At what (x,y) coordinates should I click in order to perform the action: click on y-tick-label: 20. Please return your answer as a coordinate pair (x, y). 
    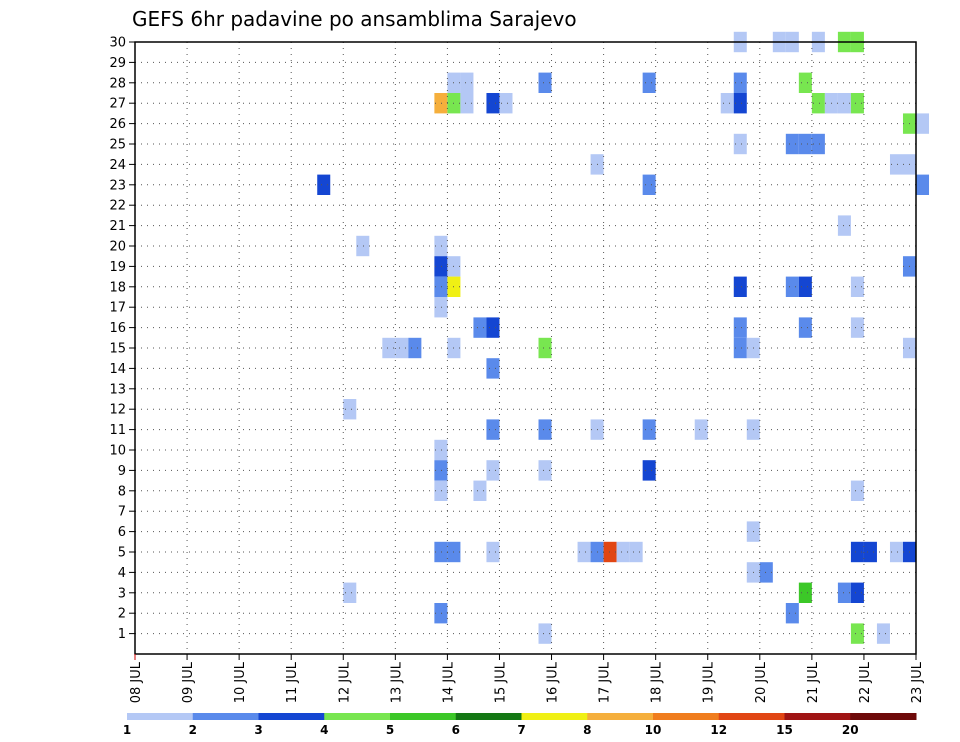
    Looking at the image, I should click on (117, 247).